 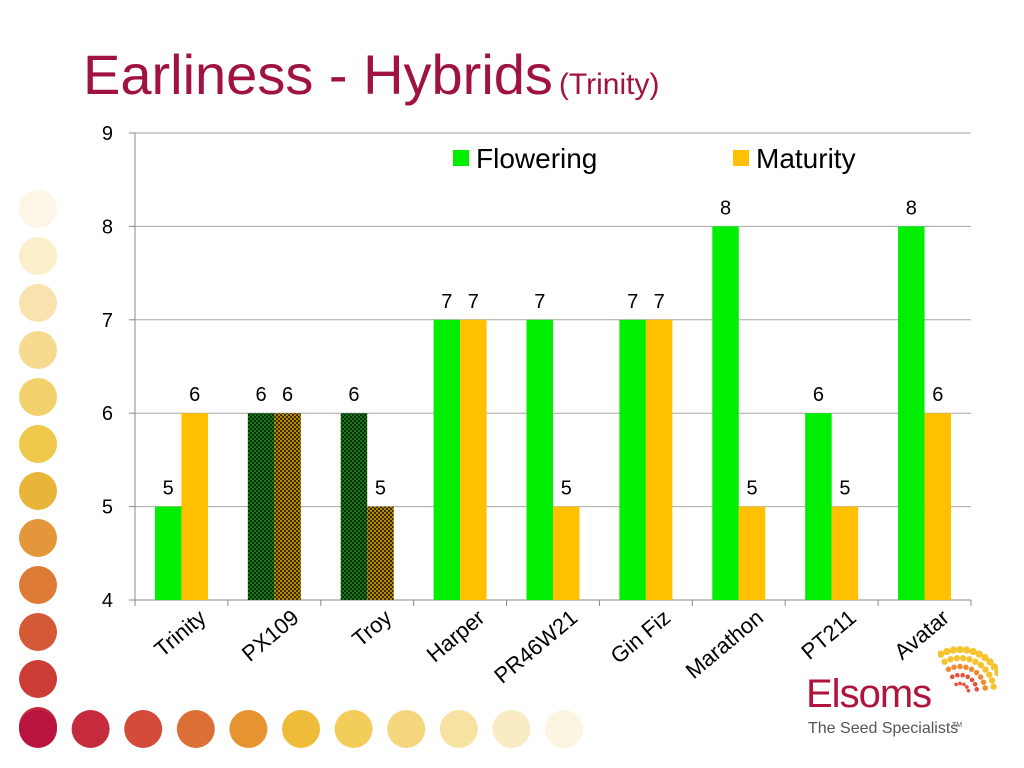 I want to click on y-tick-label: 6, so click(x=107, y=414).